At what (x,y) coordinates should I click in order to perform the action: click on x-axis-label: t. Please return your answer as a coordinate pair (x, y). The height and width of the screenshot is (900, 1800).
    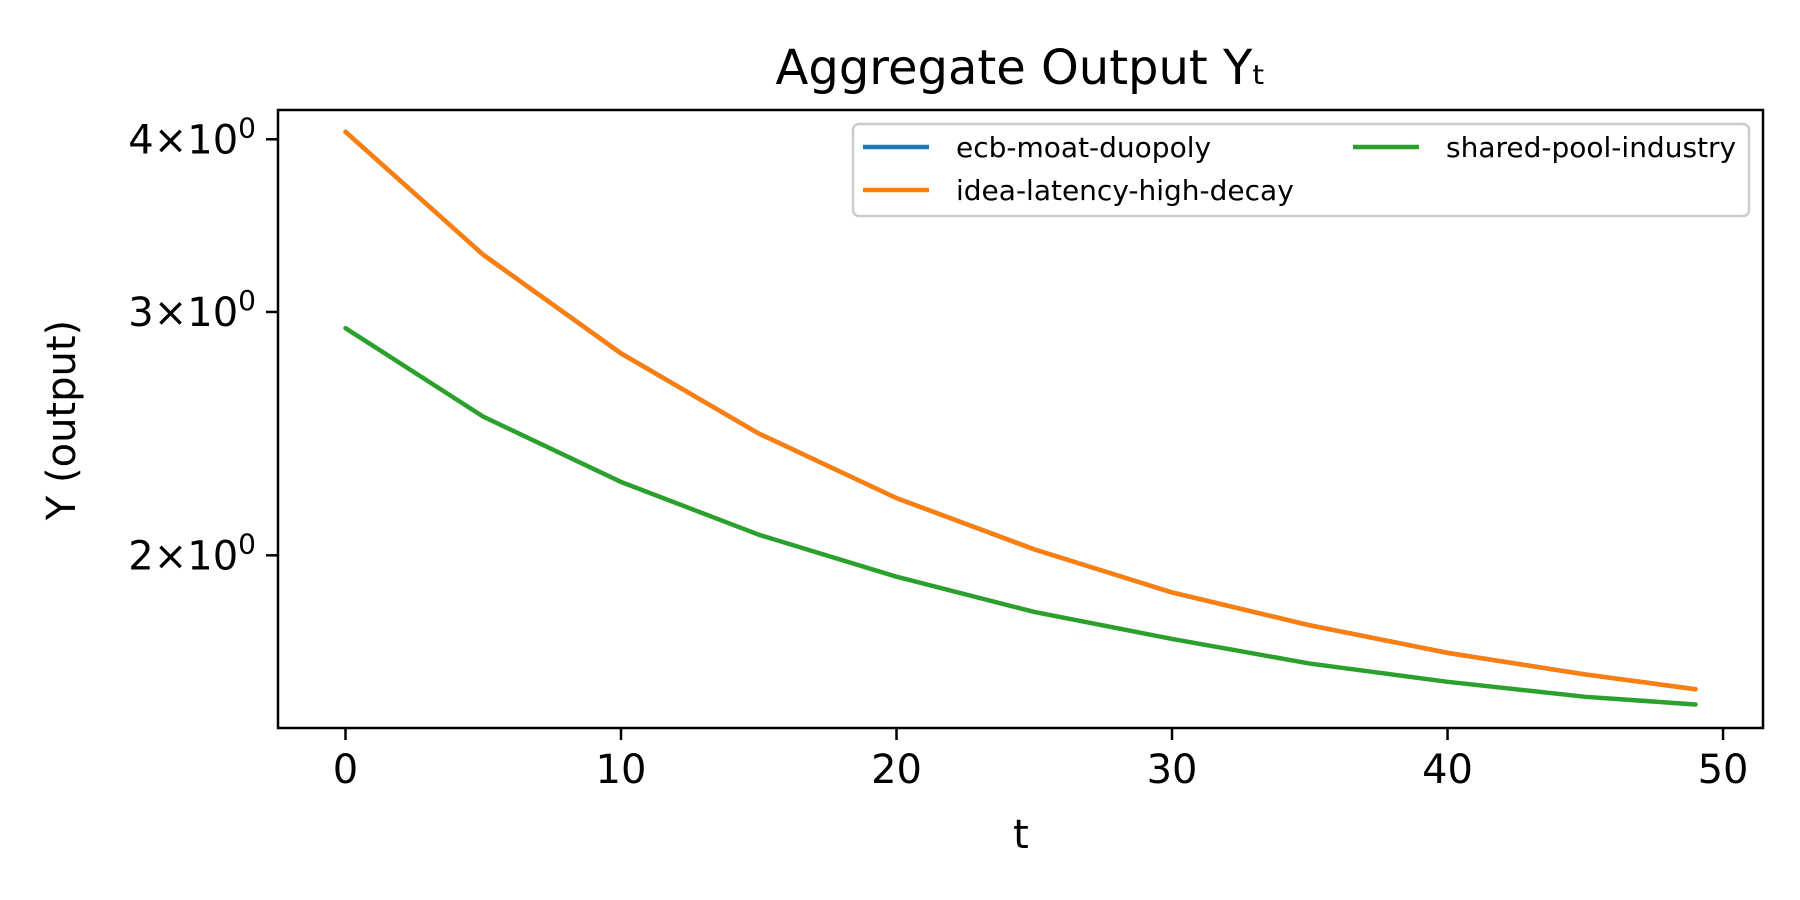
    Looking at the image, I should click on (1021, 835).